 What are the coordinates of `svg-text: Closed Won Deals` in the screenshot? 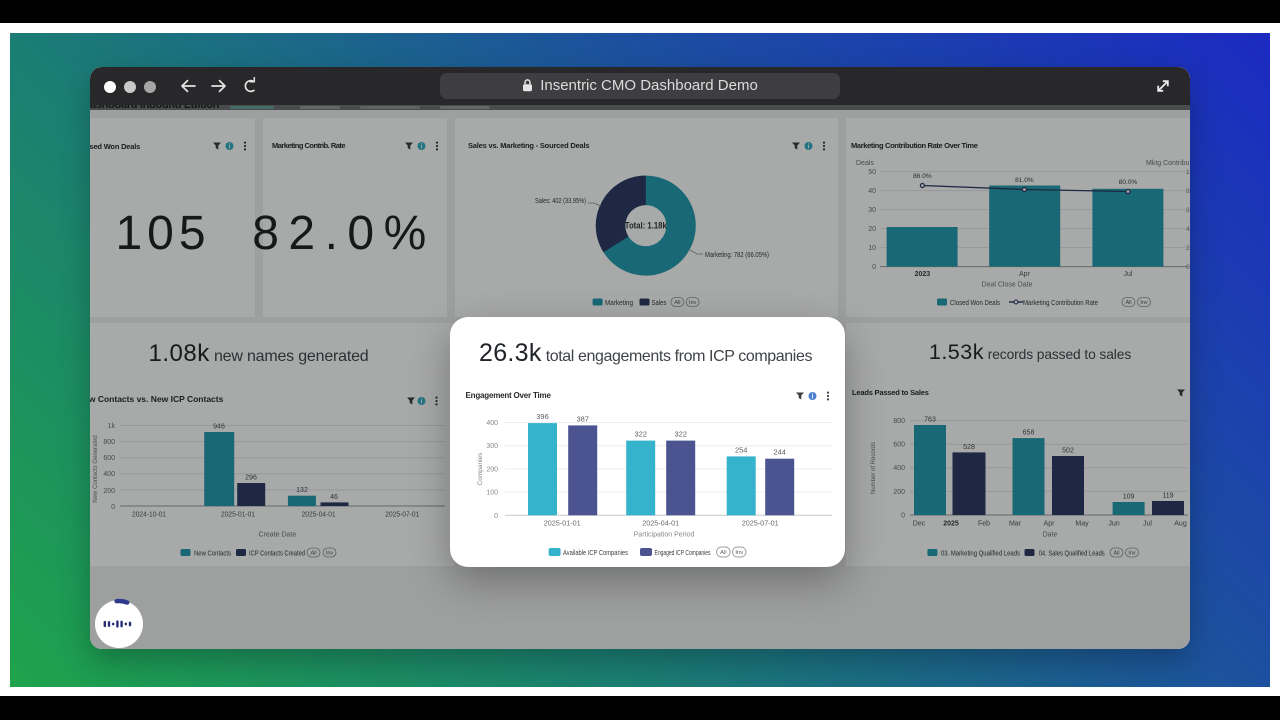 It's located at (975, 302).